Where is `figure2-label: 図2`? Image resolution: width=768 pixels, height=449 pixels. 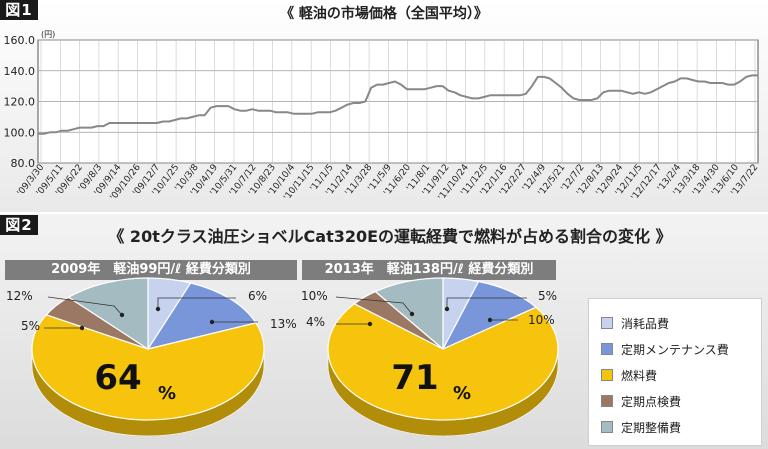
figure2-label: 図2 is located at coordinates (19, 225).